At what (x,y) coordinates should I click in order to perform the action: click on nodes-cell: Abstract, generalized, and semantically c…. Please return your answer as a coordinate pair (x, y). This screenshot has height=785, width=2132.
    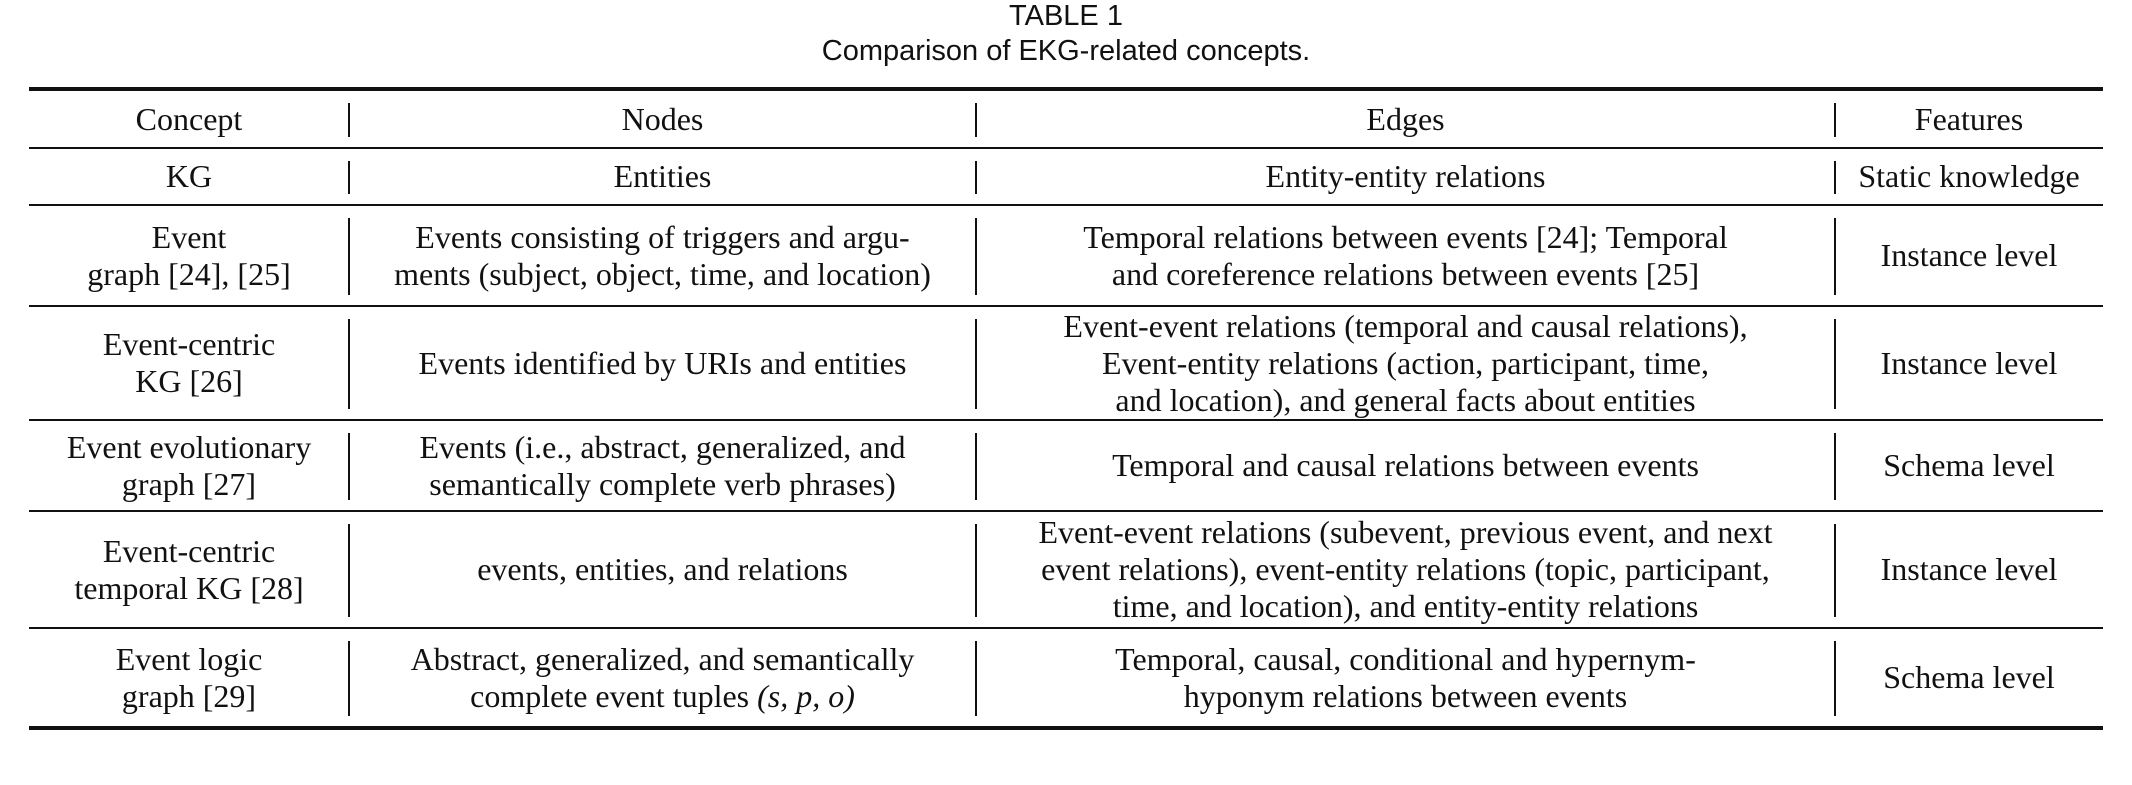
    Looking at the image, I should click on (663, 678).